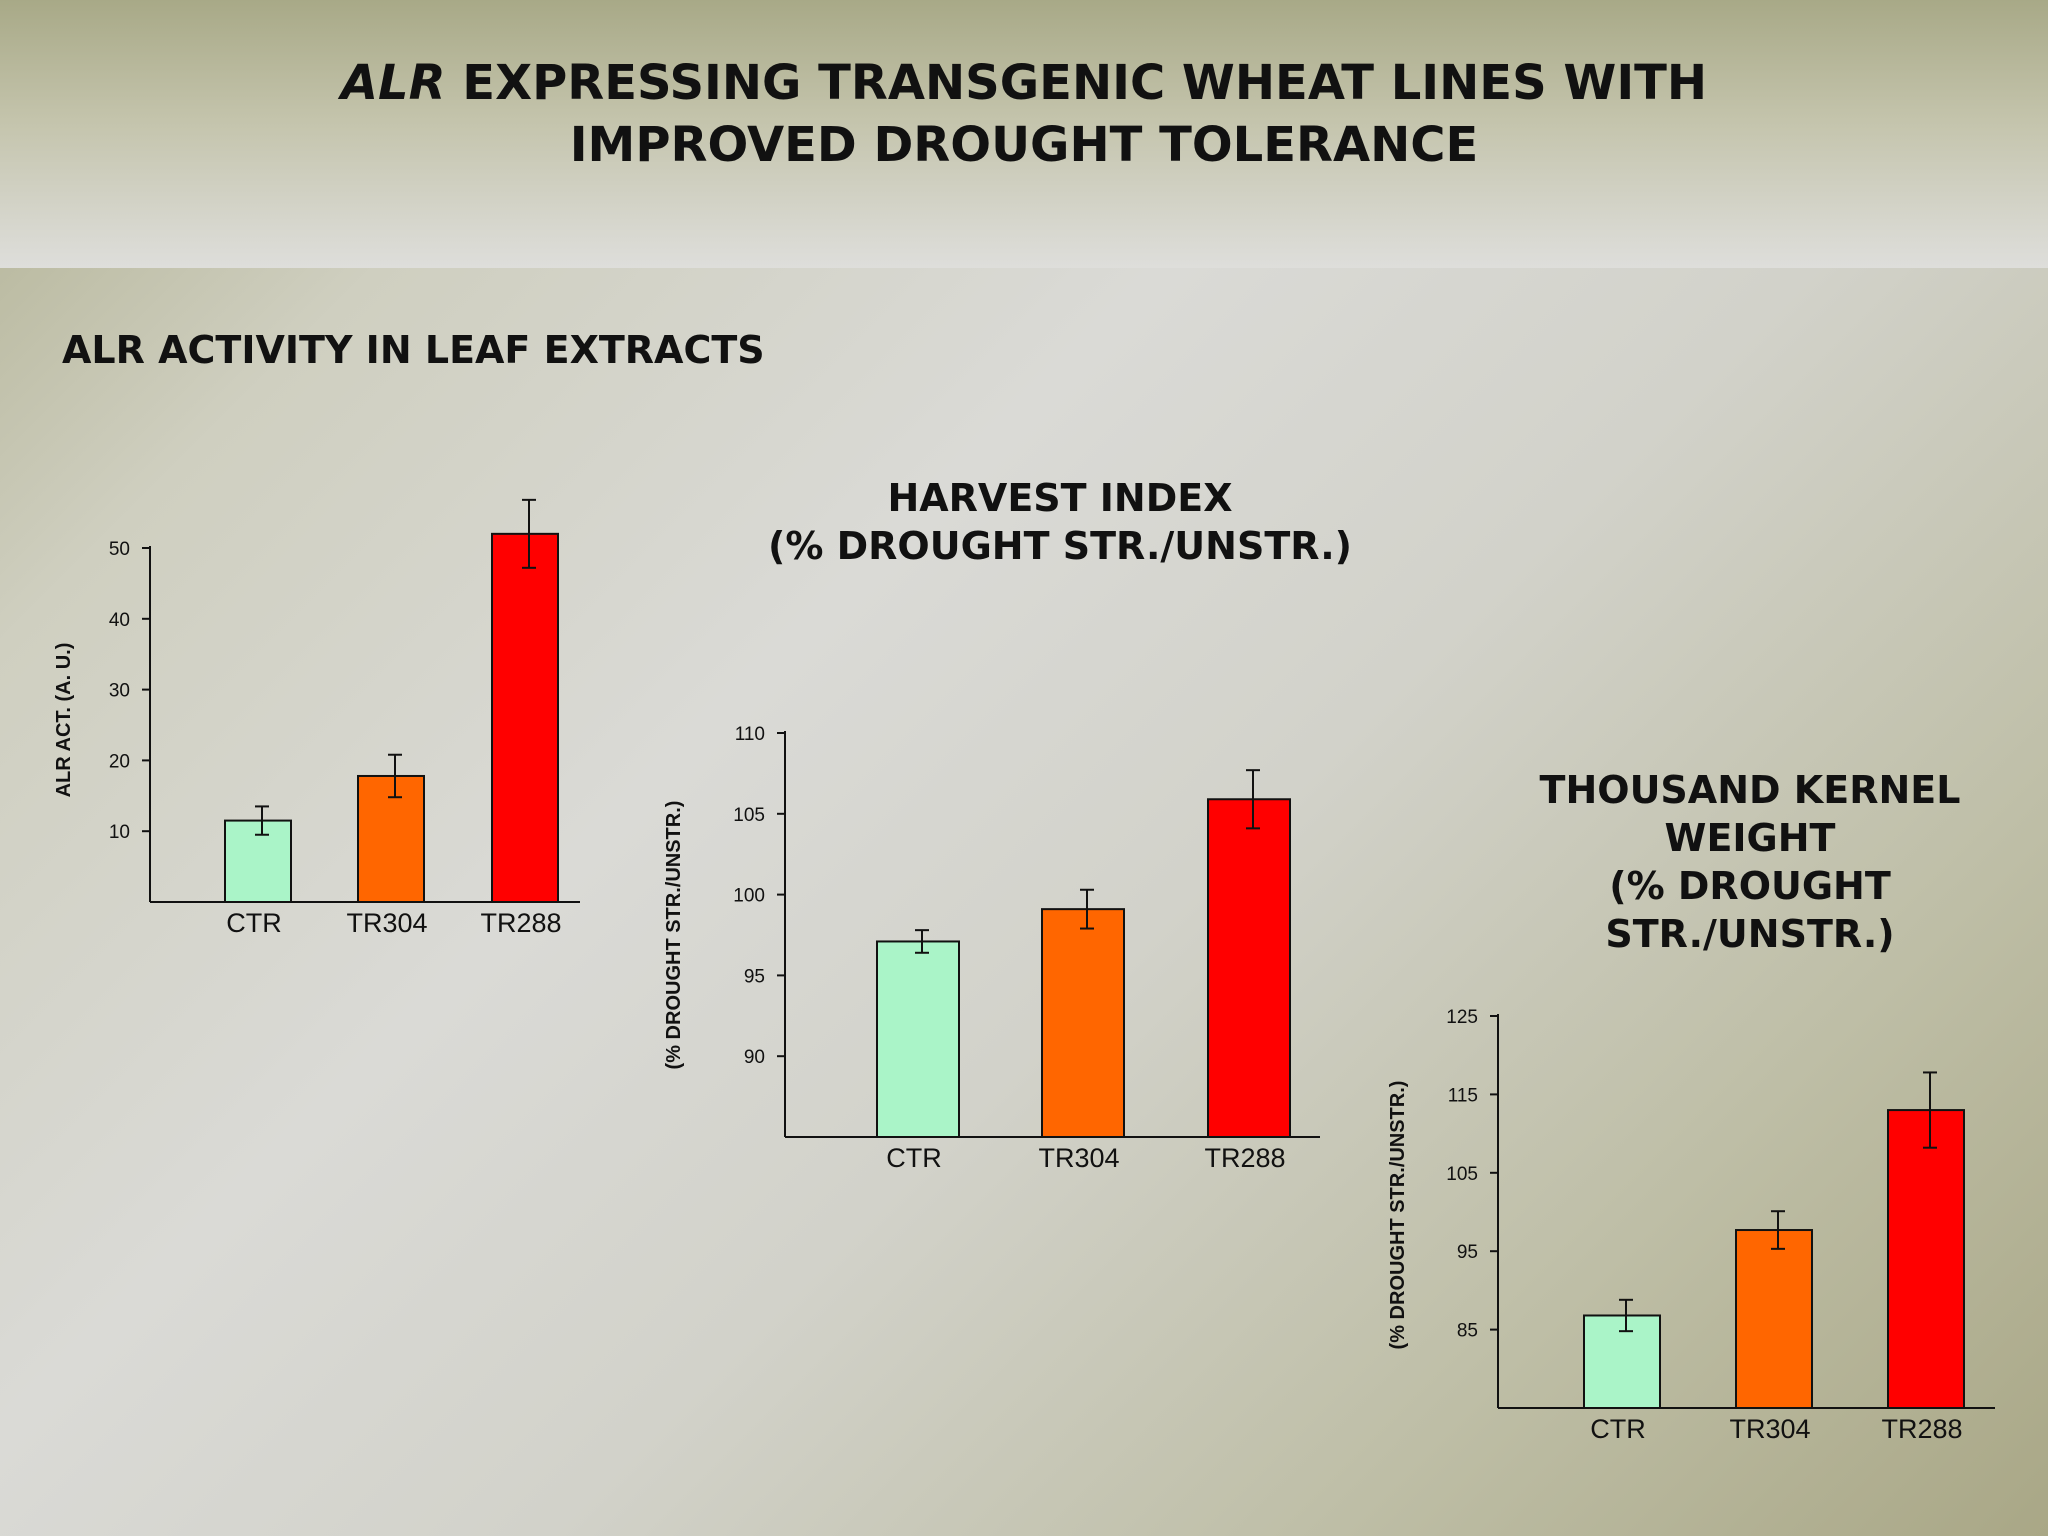  What do you see at coordinates (119, 832) in the screenshot?
I see `alr-y-tick-label: 10` at bounding box center [119, 832].